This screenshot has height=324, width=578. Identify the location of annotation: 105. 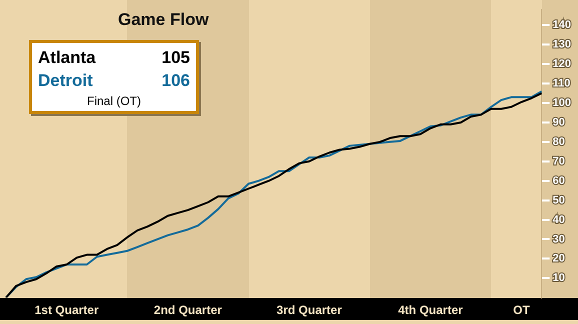
(176, 58).